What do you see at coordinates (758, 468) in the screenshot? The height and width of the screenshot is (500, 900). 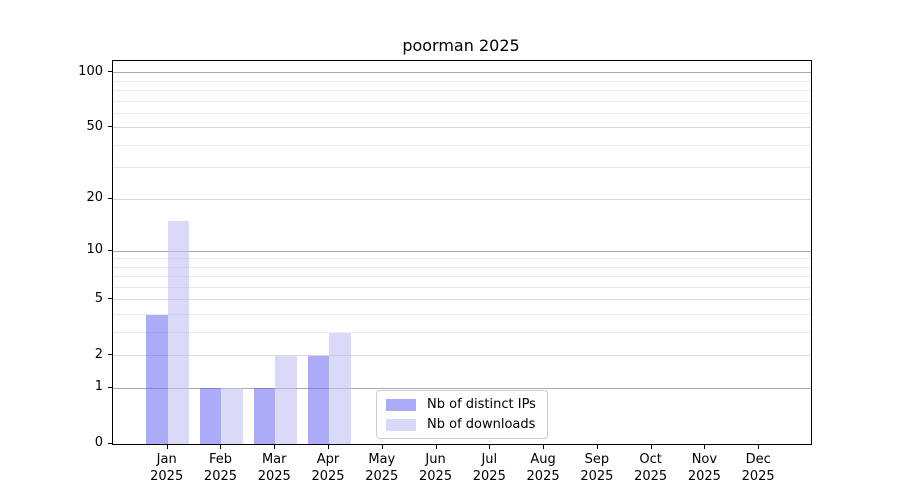 I see `x-tick-label-dec: Dec 2025` at bounding box center [758, 468].